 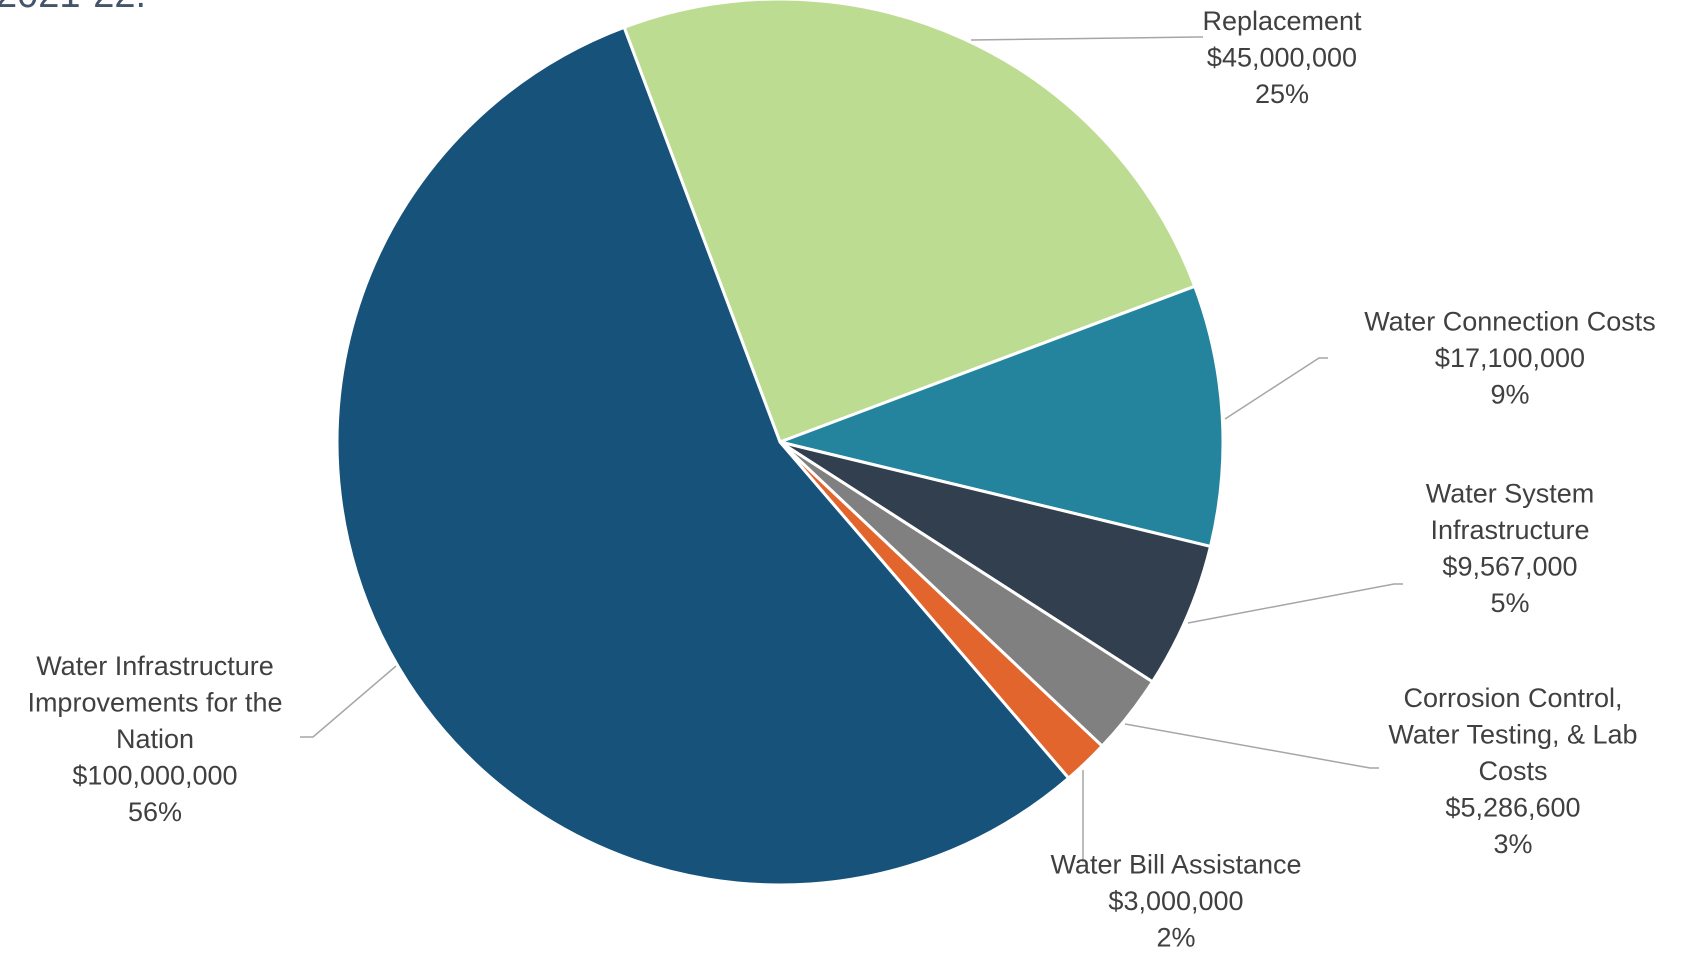 I want to click on slice-name-line: Water Connection Costs, so click(x=1510, y=322).